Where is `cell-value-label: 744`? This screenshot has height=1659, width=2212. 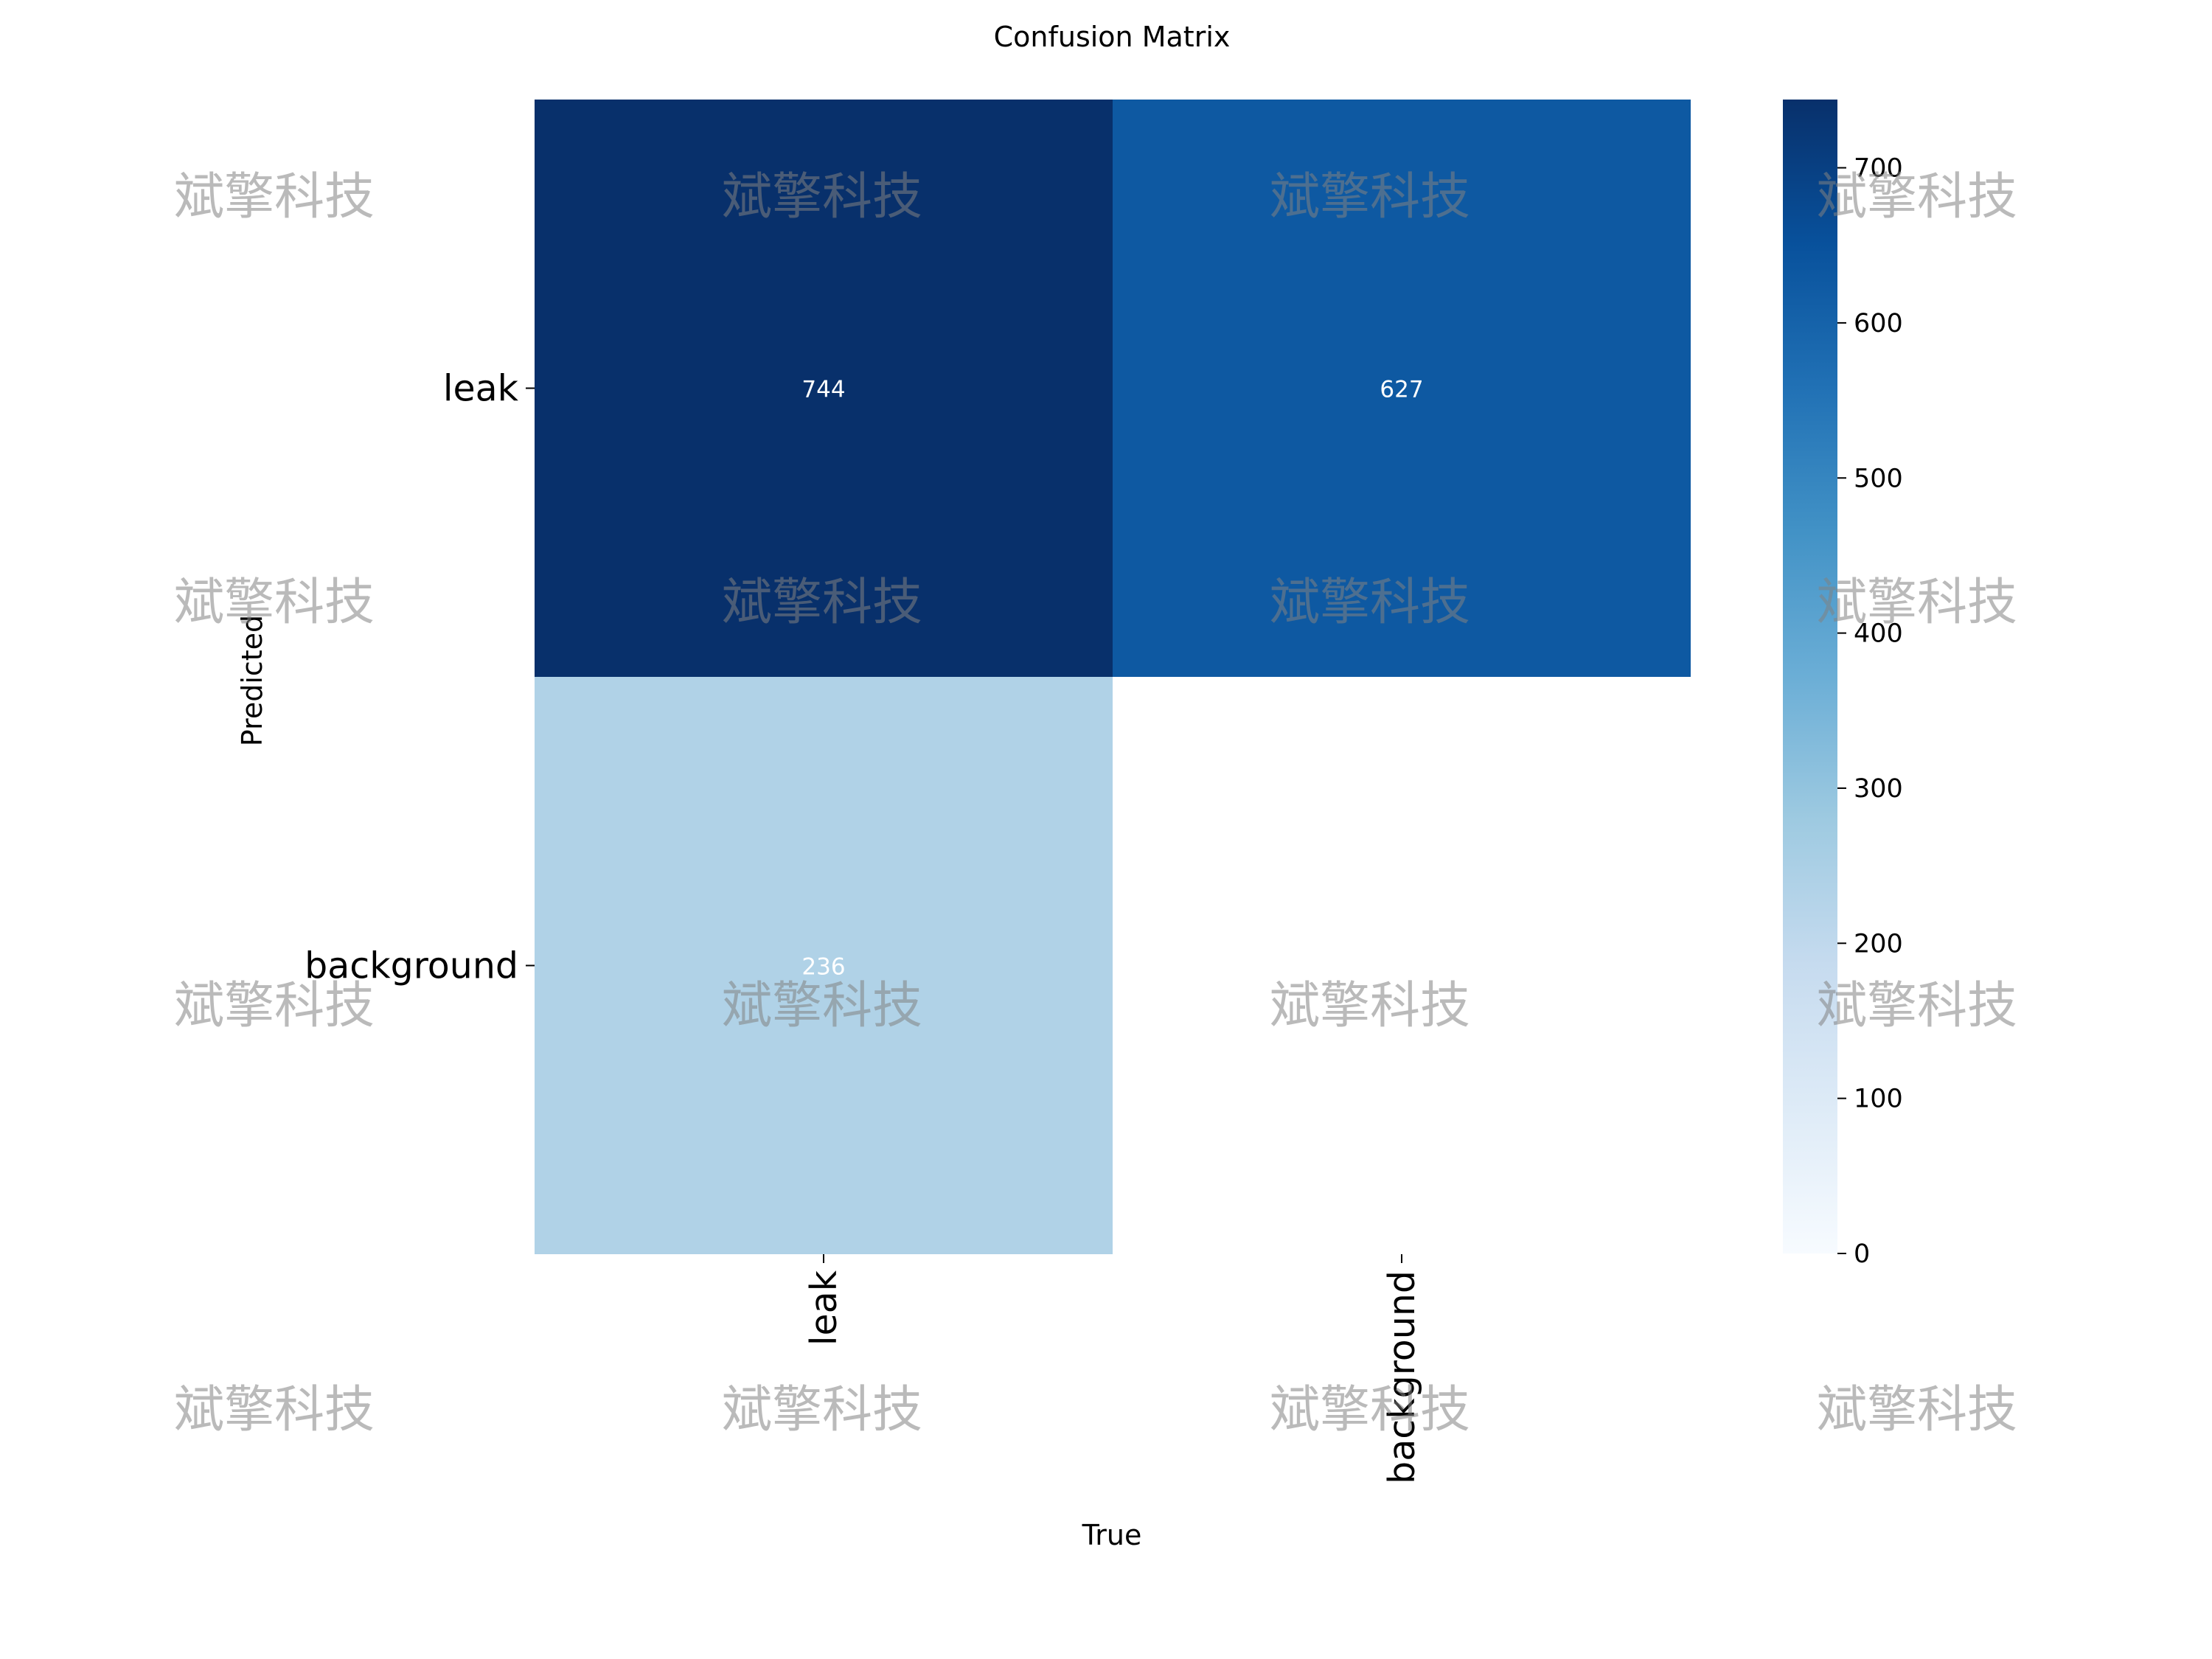
cell-value-label: 744 is located at coordinates (823, 390).